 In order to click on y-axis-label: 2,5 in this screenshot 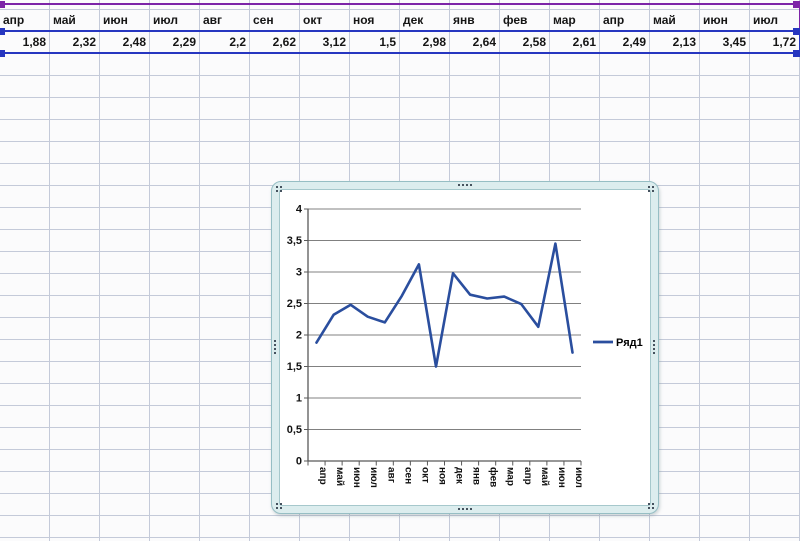, I will do `click(294, 304)`.